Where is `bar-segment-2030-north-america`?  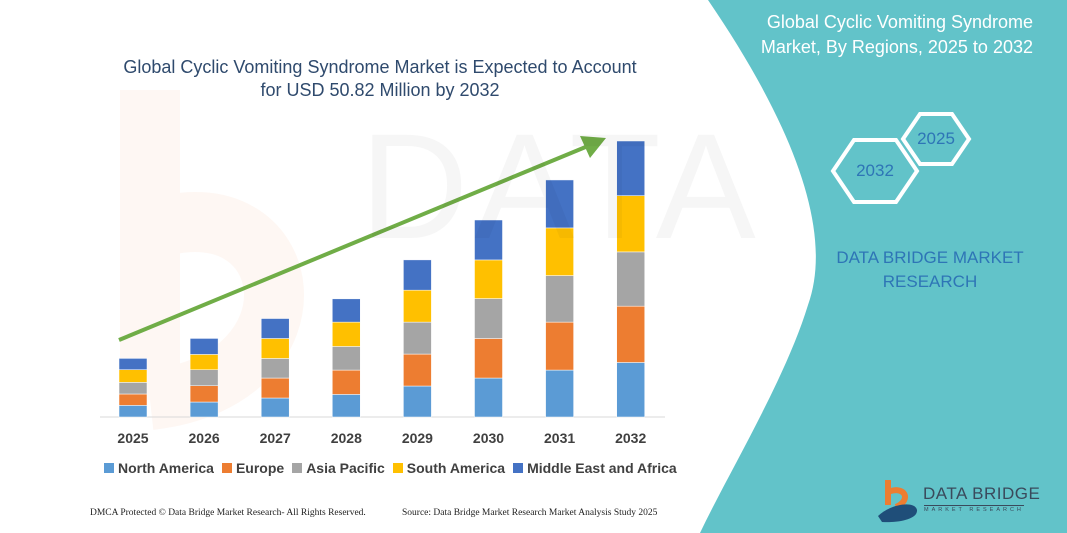 bar-segment-2030-north-america is located at coordinates (488, 397).